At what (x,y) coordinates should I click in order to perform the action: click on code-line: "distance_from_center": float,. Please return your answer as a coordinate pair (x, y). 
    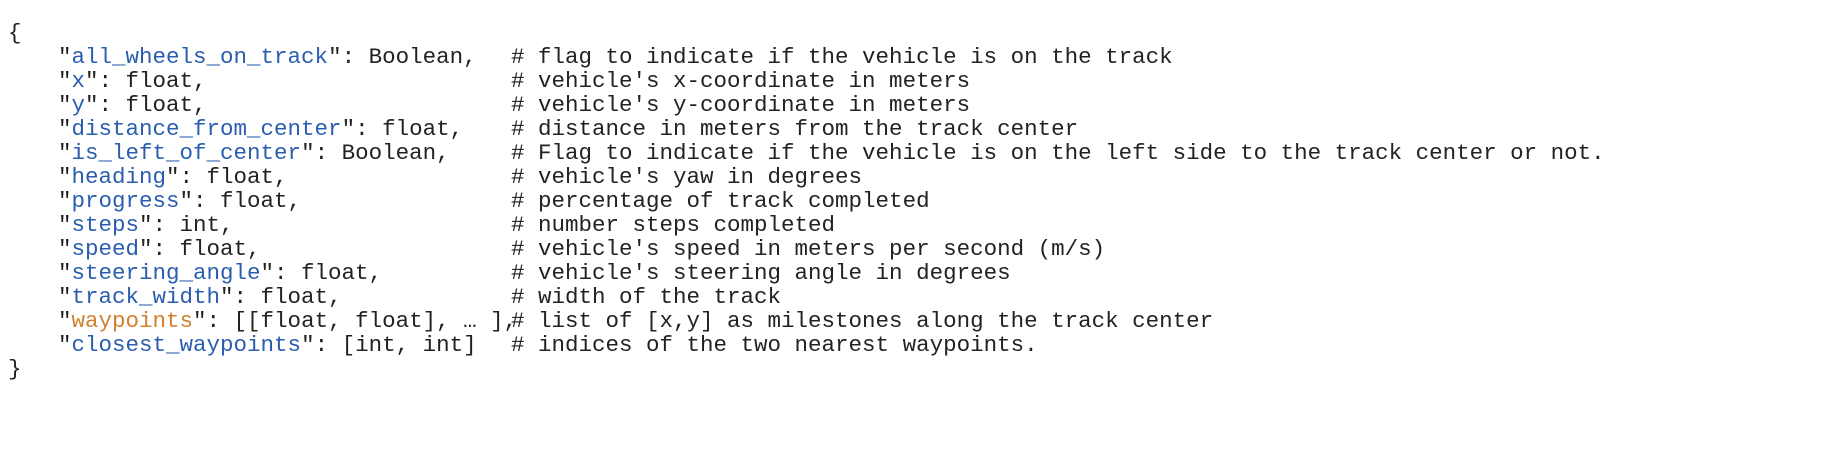
    Looking at the image, I should click on (260, 129).